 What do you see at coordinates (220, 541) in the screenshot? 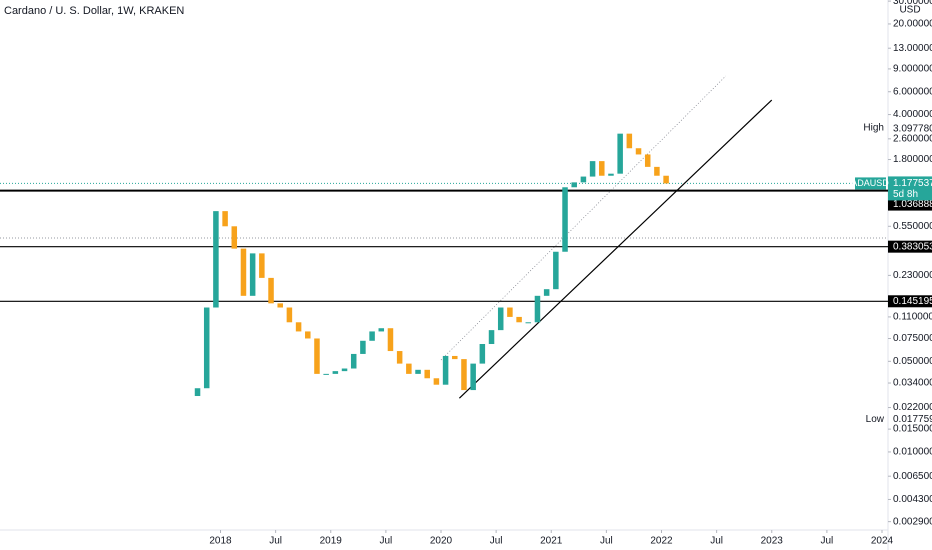
I see `x-tick-label: 2018` at bounding box center [220, 541].